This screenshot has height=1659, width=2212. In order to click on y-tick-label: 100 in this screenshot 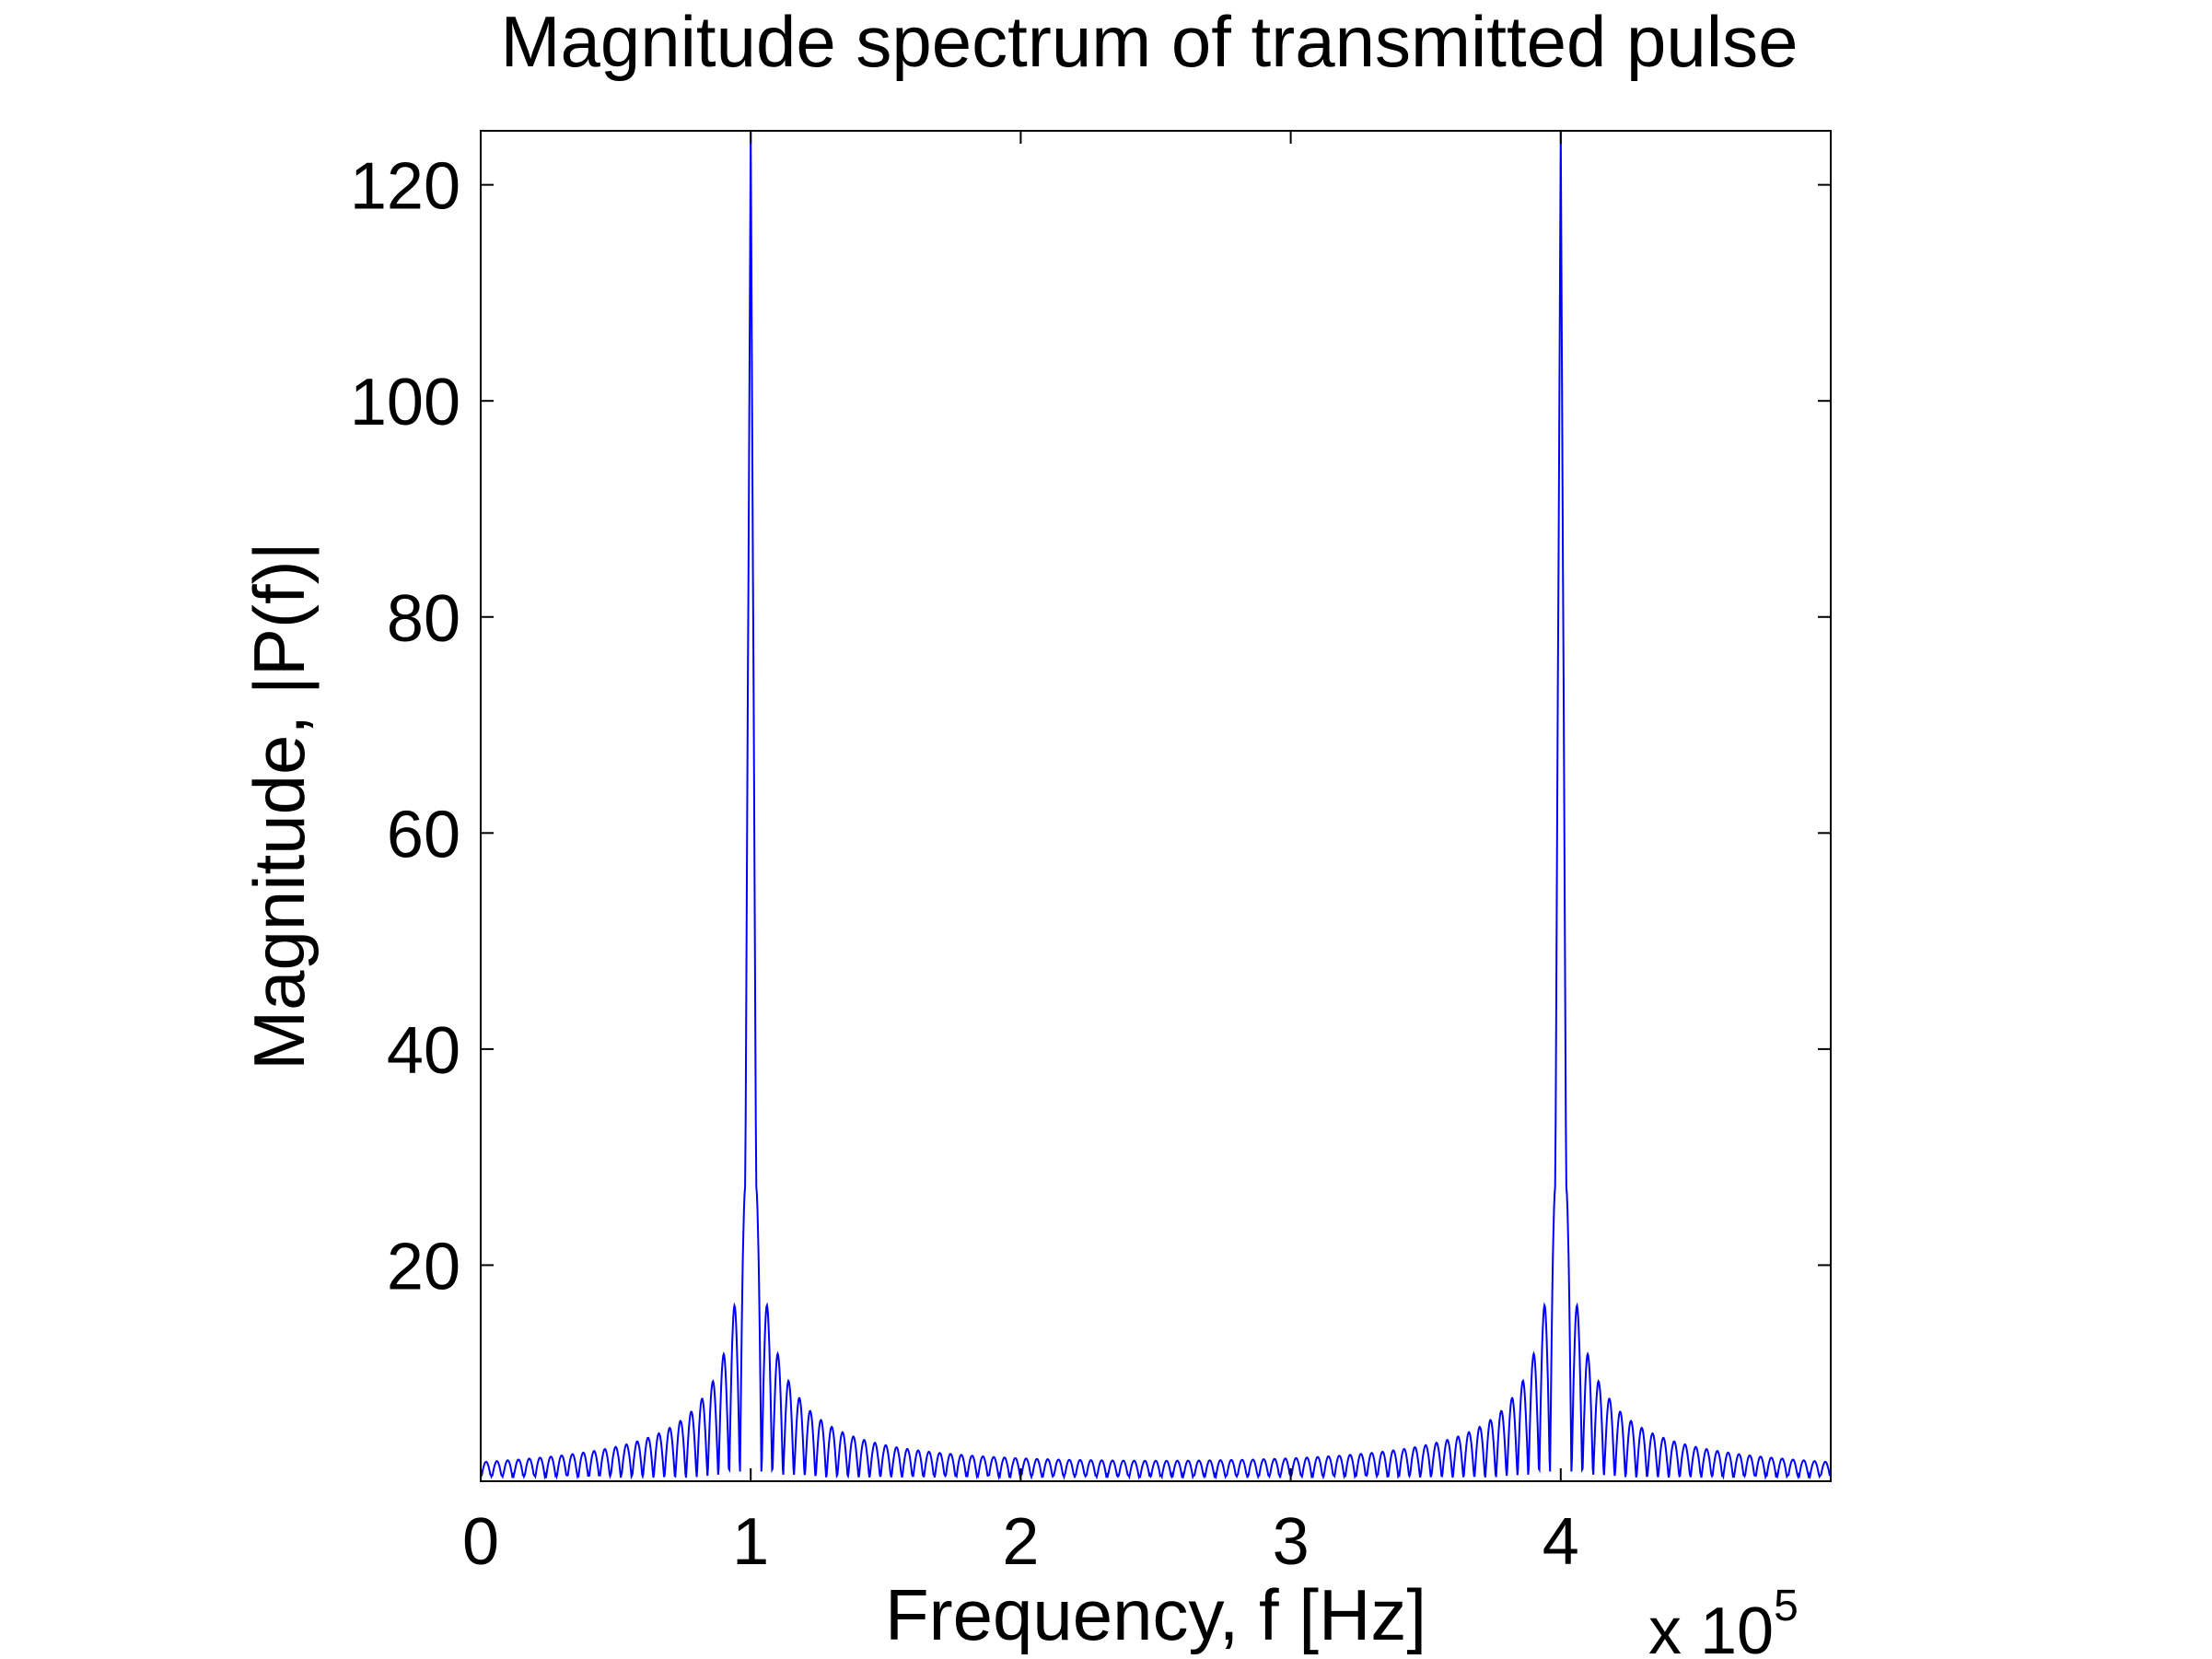, I will do `click(405, 402)`.